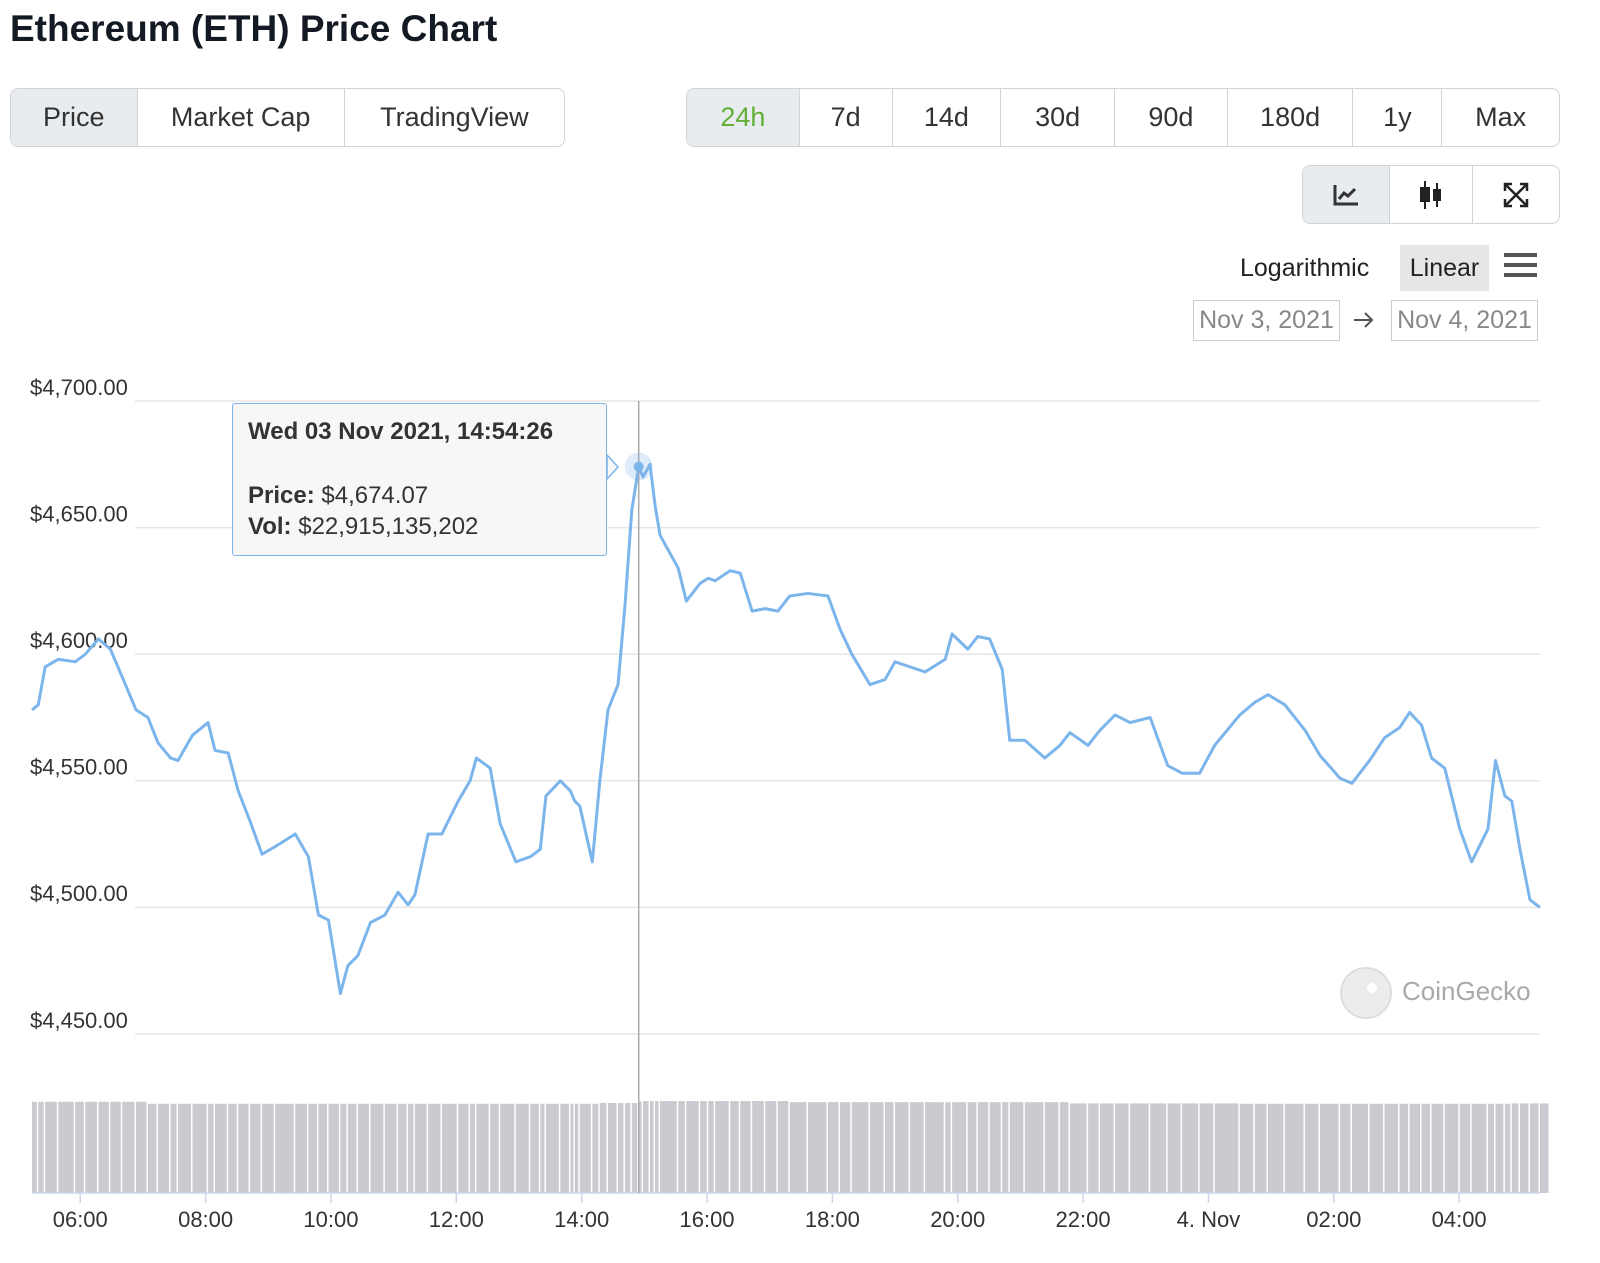  What do you see at coordinates (1364, 320) in the screenshot?
I see `arrow-icon` at bounding box center [1364, 320].